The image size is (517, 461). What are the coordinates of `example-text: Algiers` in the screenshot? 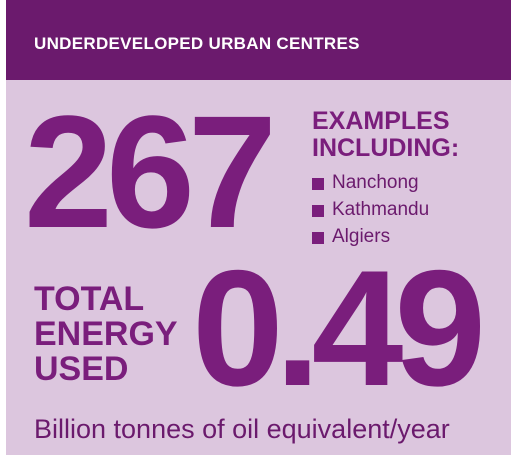 It's located at (361, 236).